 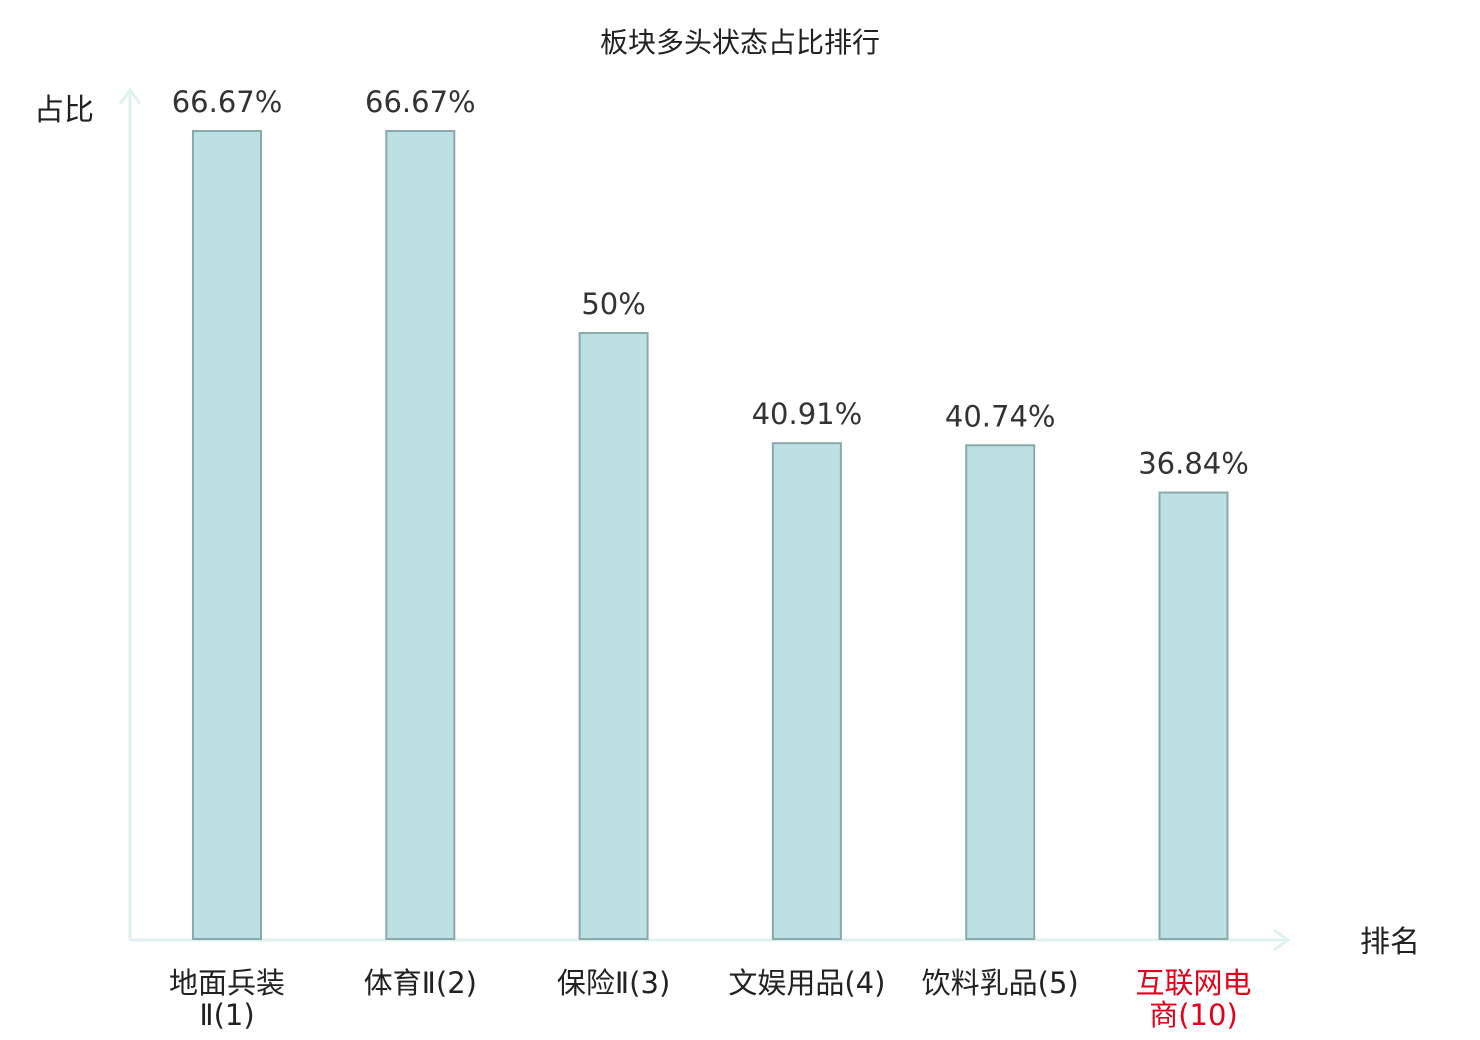 What do you see at coordinates (420, 102) in the screenshot?
I see `value-label-2: 66.67%` at bounding box center [420, 102].